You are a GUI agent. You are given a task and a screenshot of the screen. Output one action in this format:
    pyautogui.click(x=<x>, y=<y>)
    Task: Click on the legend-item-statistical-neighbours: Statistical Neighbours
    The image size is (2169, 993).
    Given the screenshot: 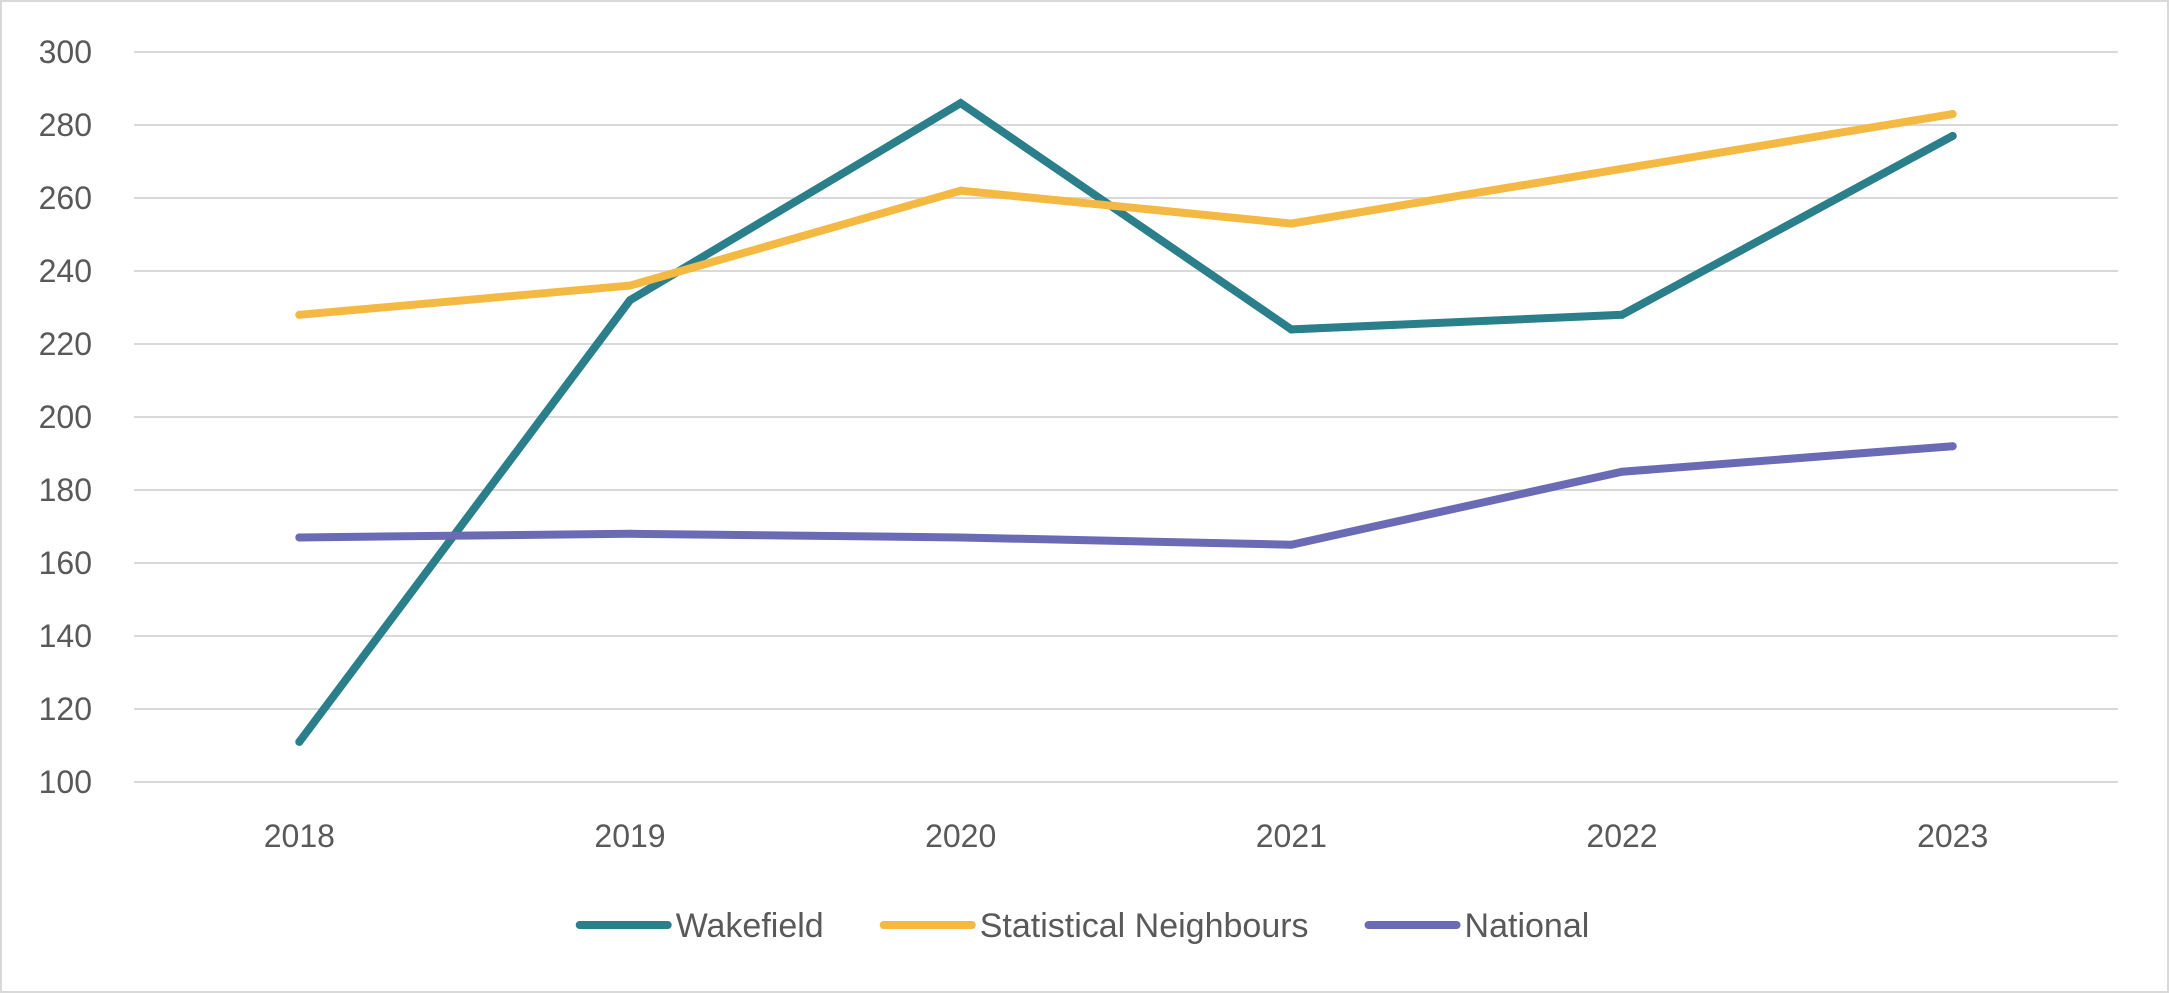 What is the action you would take?
    pyautogui.click(x=1094, y=926)
    